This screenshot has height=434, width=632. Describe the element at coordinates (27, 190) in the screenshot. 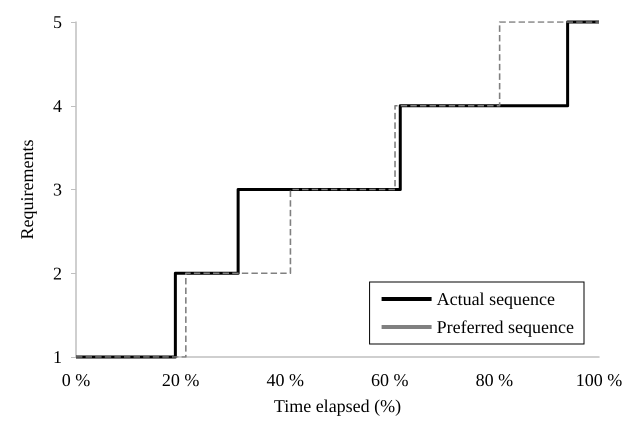

I see `y-axis-title: Requirements` at that location.